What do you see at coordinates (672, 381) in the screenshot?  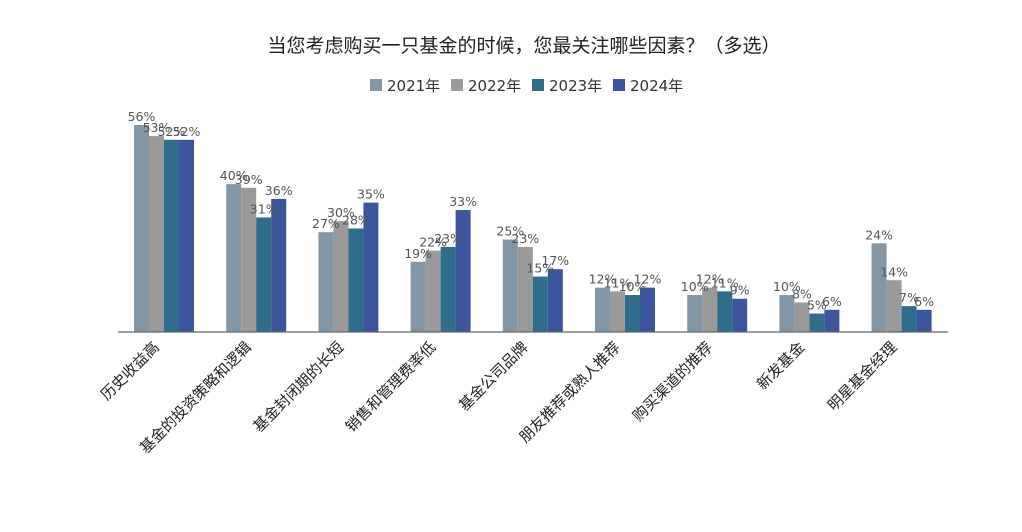 I see `category-label-7: 购买渠道的推荐` at bounding box center [672, 381].